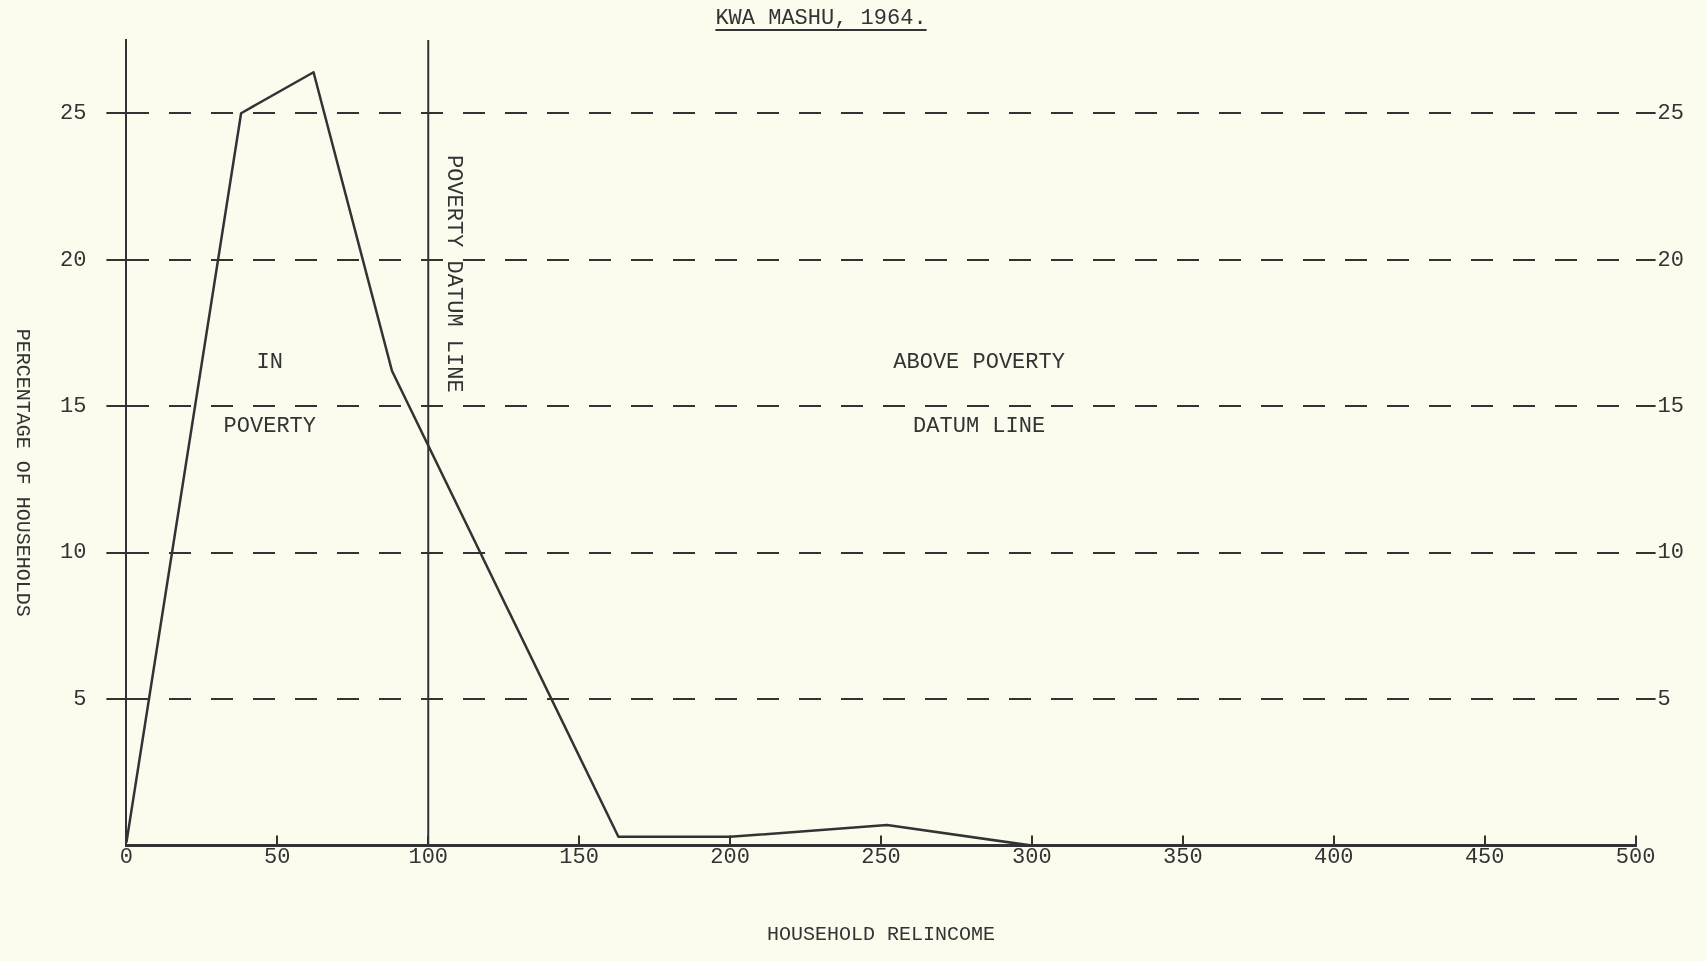 The height and width of the screenshot is (961, 1706). Describe the element at coordinates (428, 857) in the screenshot. I see `x-tick-label: 100` at that location.